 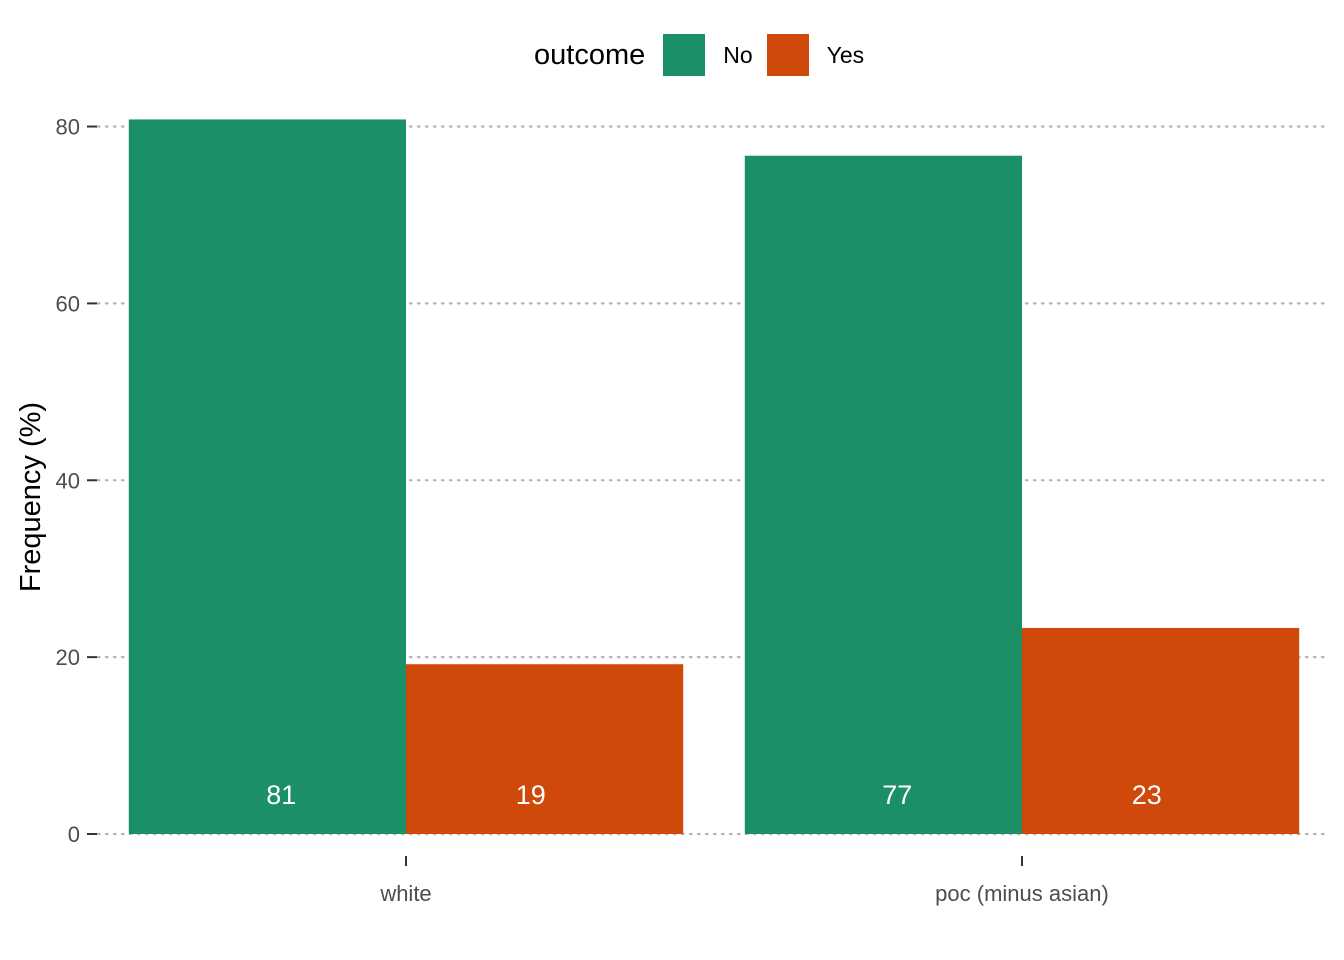 What do you see at coordinates (281, 795) in the screenshot?
I see `data-label: 81` at bounding box center [281, 795].